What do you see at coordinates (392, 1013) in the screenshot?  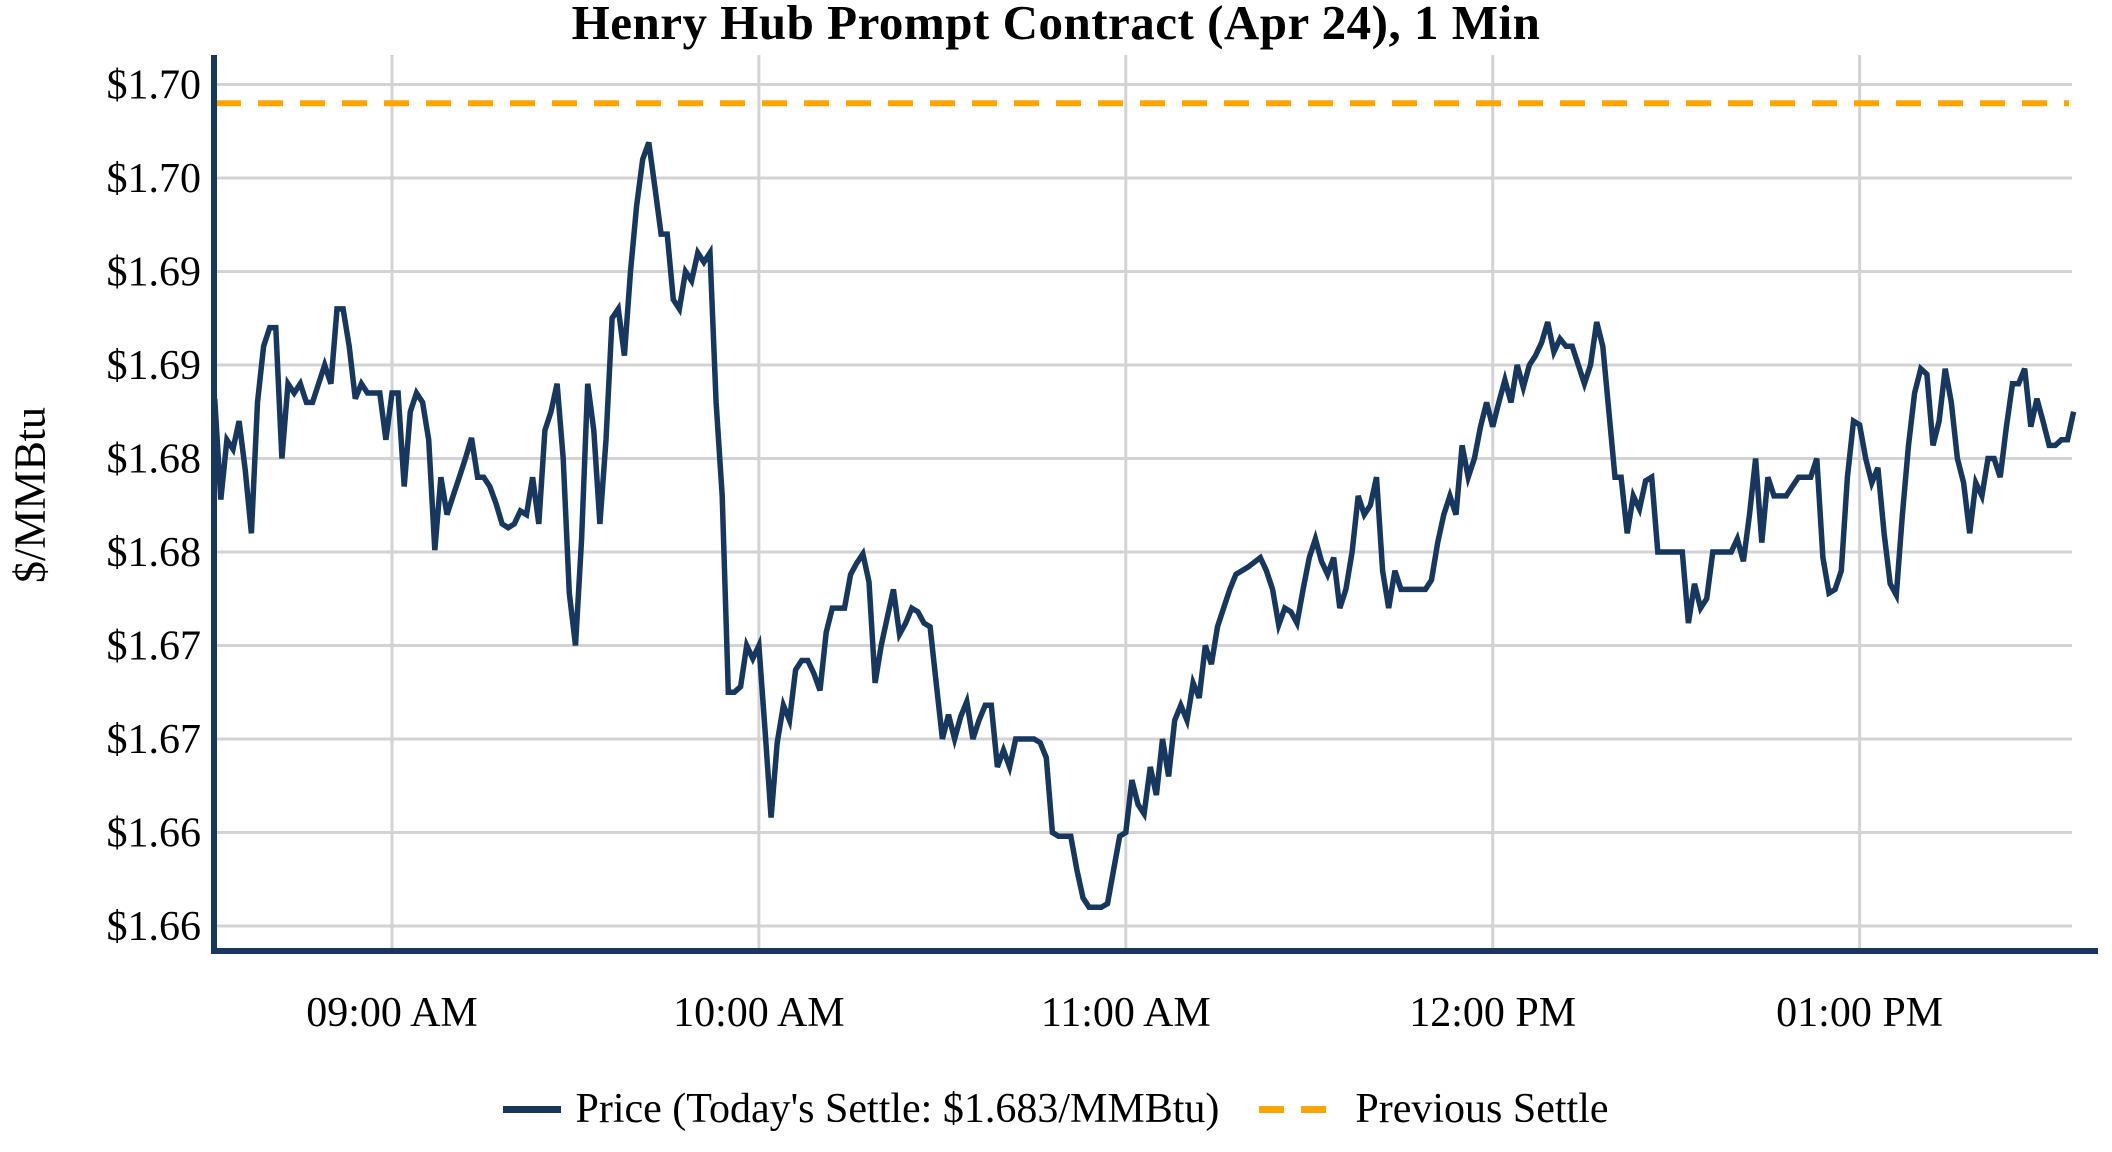 I see `x-tick-label: 09:00 AM` at bounding box center [392, 1013].